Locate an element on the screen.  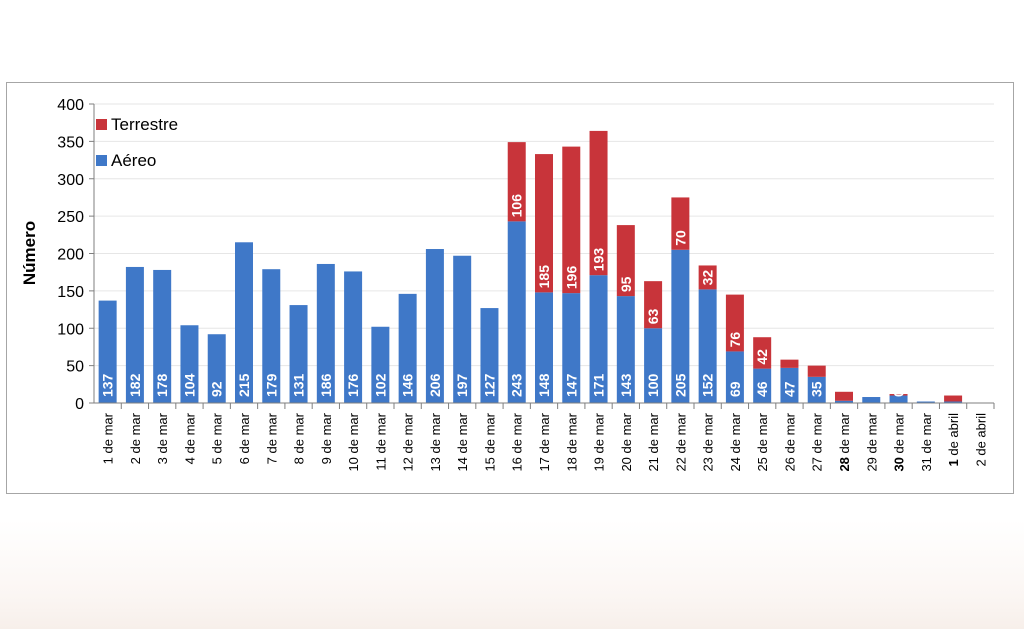
x-tick-label: 10 de mar is located at coordinates (353, 441).